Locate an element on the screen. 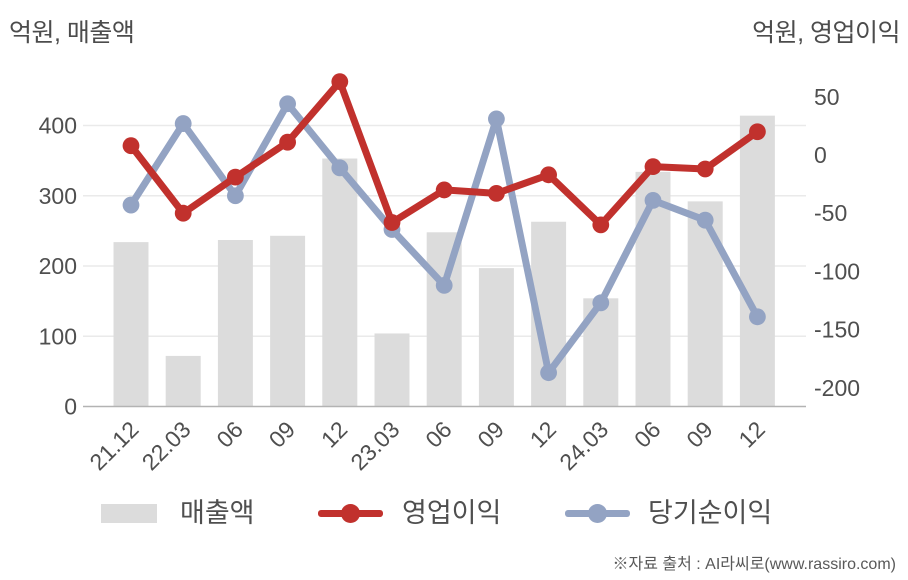  right-tick-label: -200 is located at coordinates (837, 388).